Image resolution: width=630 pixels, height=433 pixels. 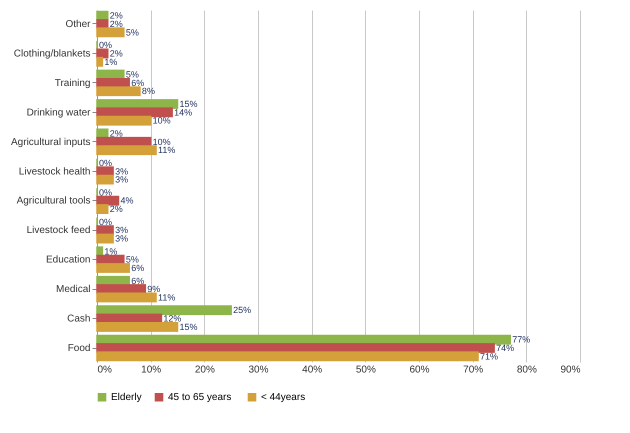 I want to click on x-tick-label: 90%, so click(x=570, y=370).